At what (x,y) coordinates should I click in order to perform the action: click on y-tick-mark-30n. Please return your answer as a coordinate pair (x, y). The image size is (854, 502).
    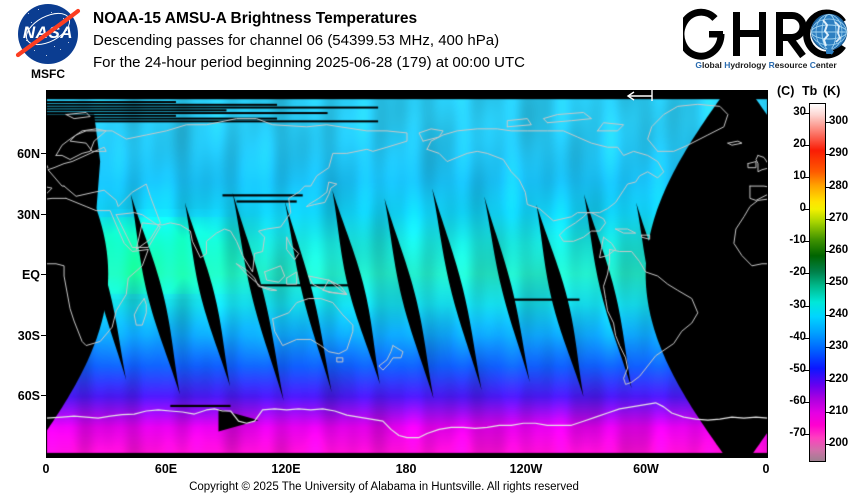
    Looking at the image, I should click on (43, 214).